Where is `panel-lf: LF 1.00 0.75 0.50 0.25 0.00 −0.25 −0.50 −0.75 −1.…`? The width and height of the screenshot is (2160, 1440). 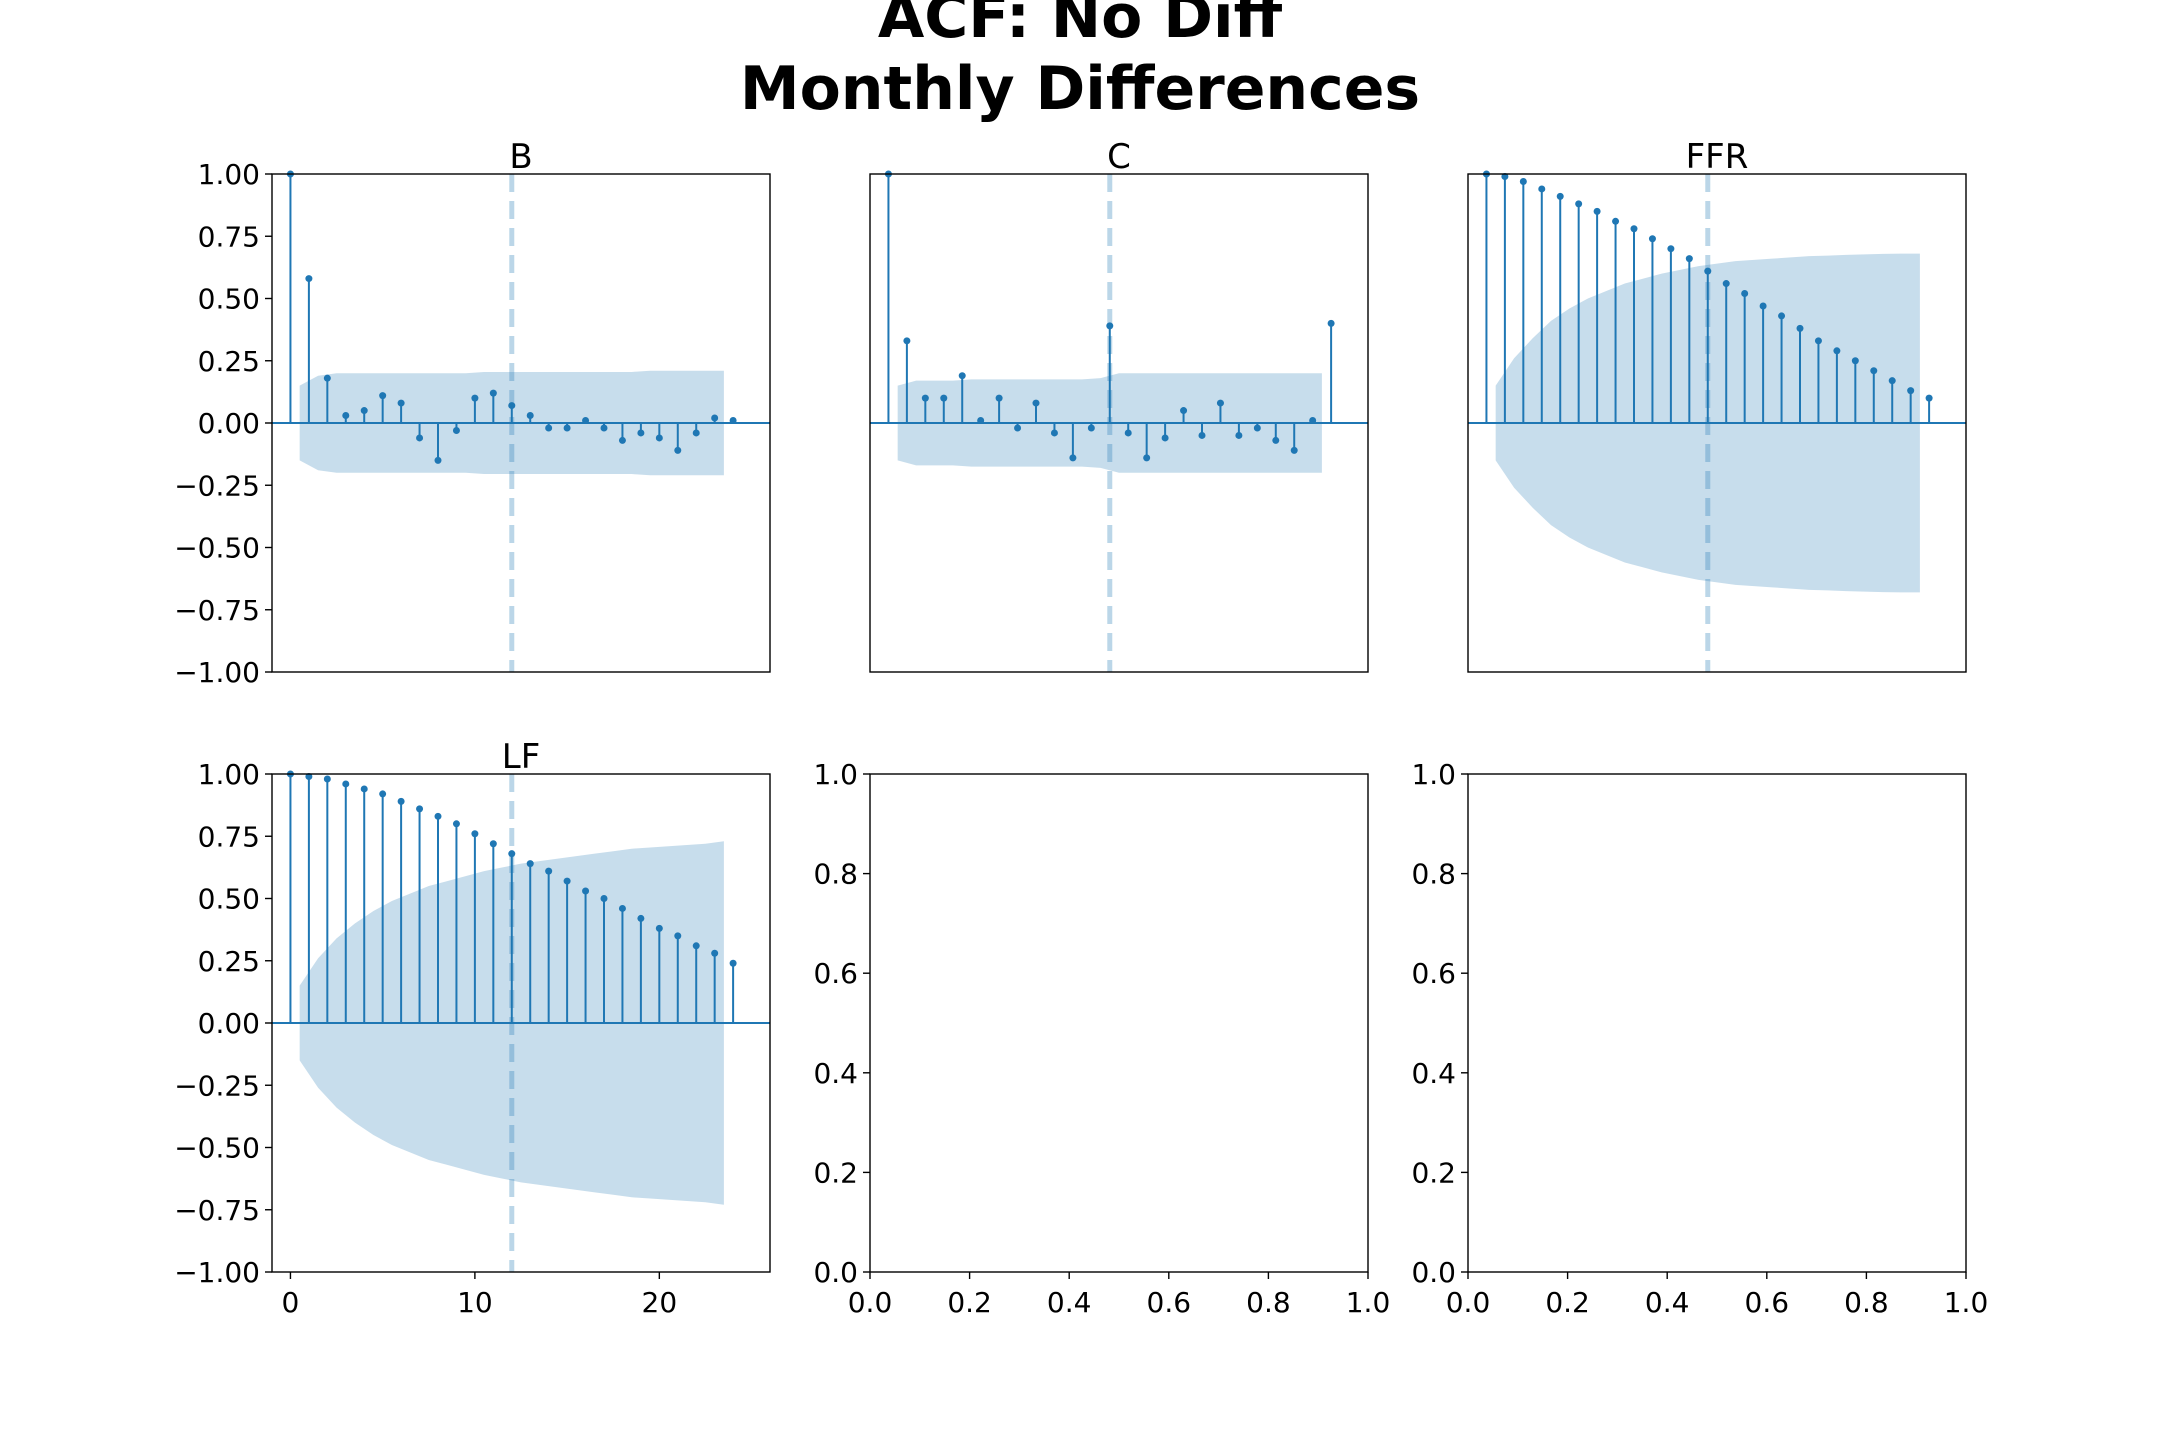 panel-lf: LF 1.00 0.75 0.50 0.25 0.00 −0.25 −0.50 −0.75 −1.… is located at coordinates (472, 1028).